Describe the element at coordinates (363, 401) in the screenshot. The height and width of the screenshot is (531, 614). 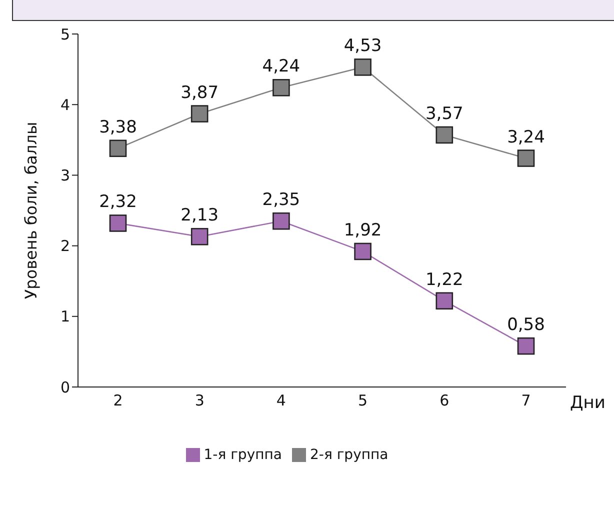
I see `x-tick-label: 5` at that location.